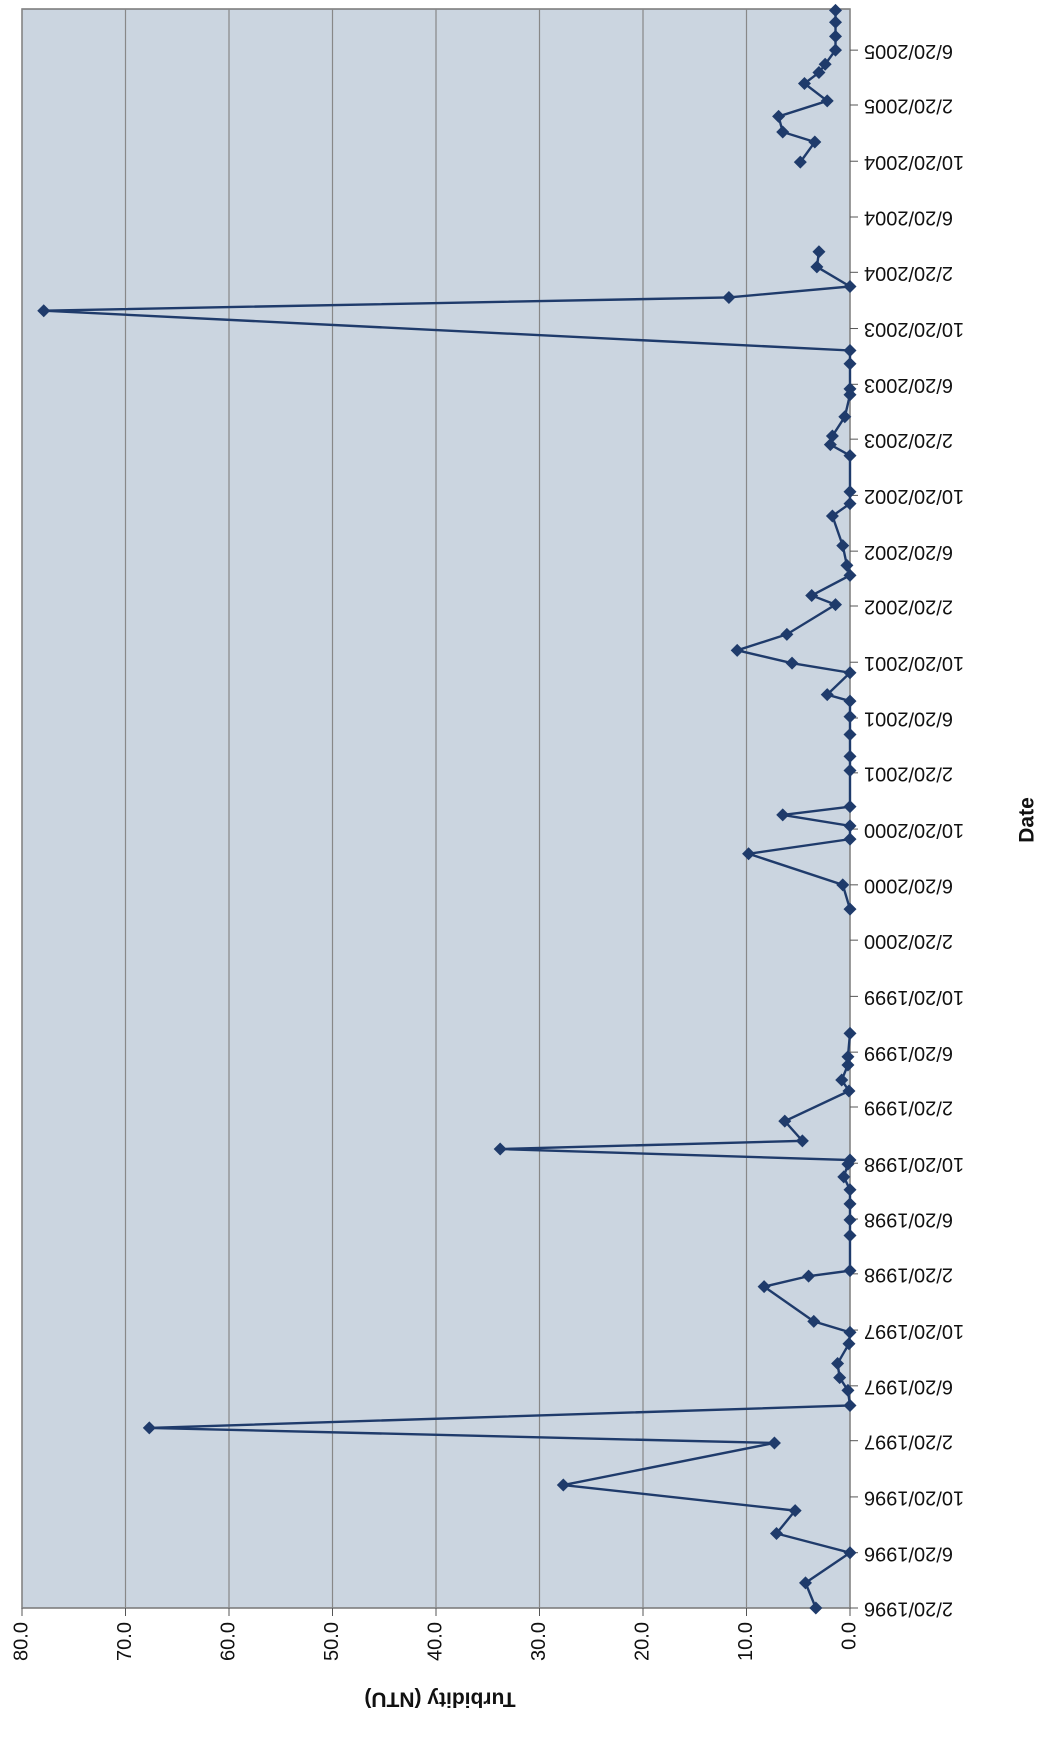 The height and width of the screenshot is (1745, 1058). What do you see at coordinates (908, 1275) in the screenshot?
I see `x-tick-label: 2/20/1998` at bounding box center [908, 1275].